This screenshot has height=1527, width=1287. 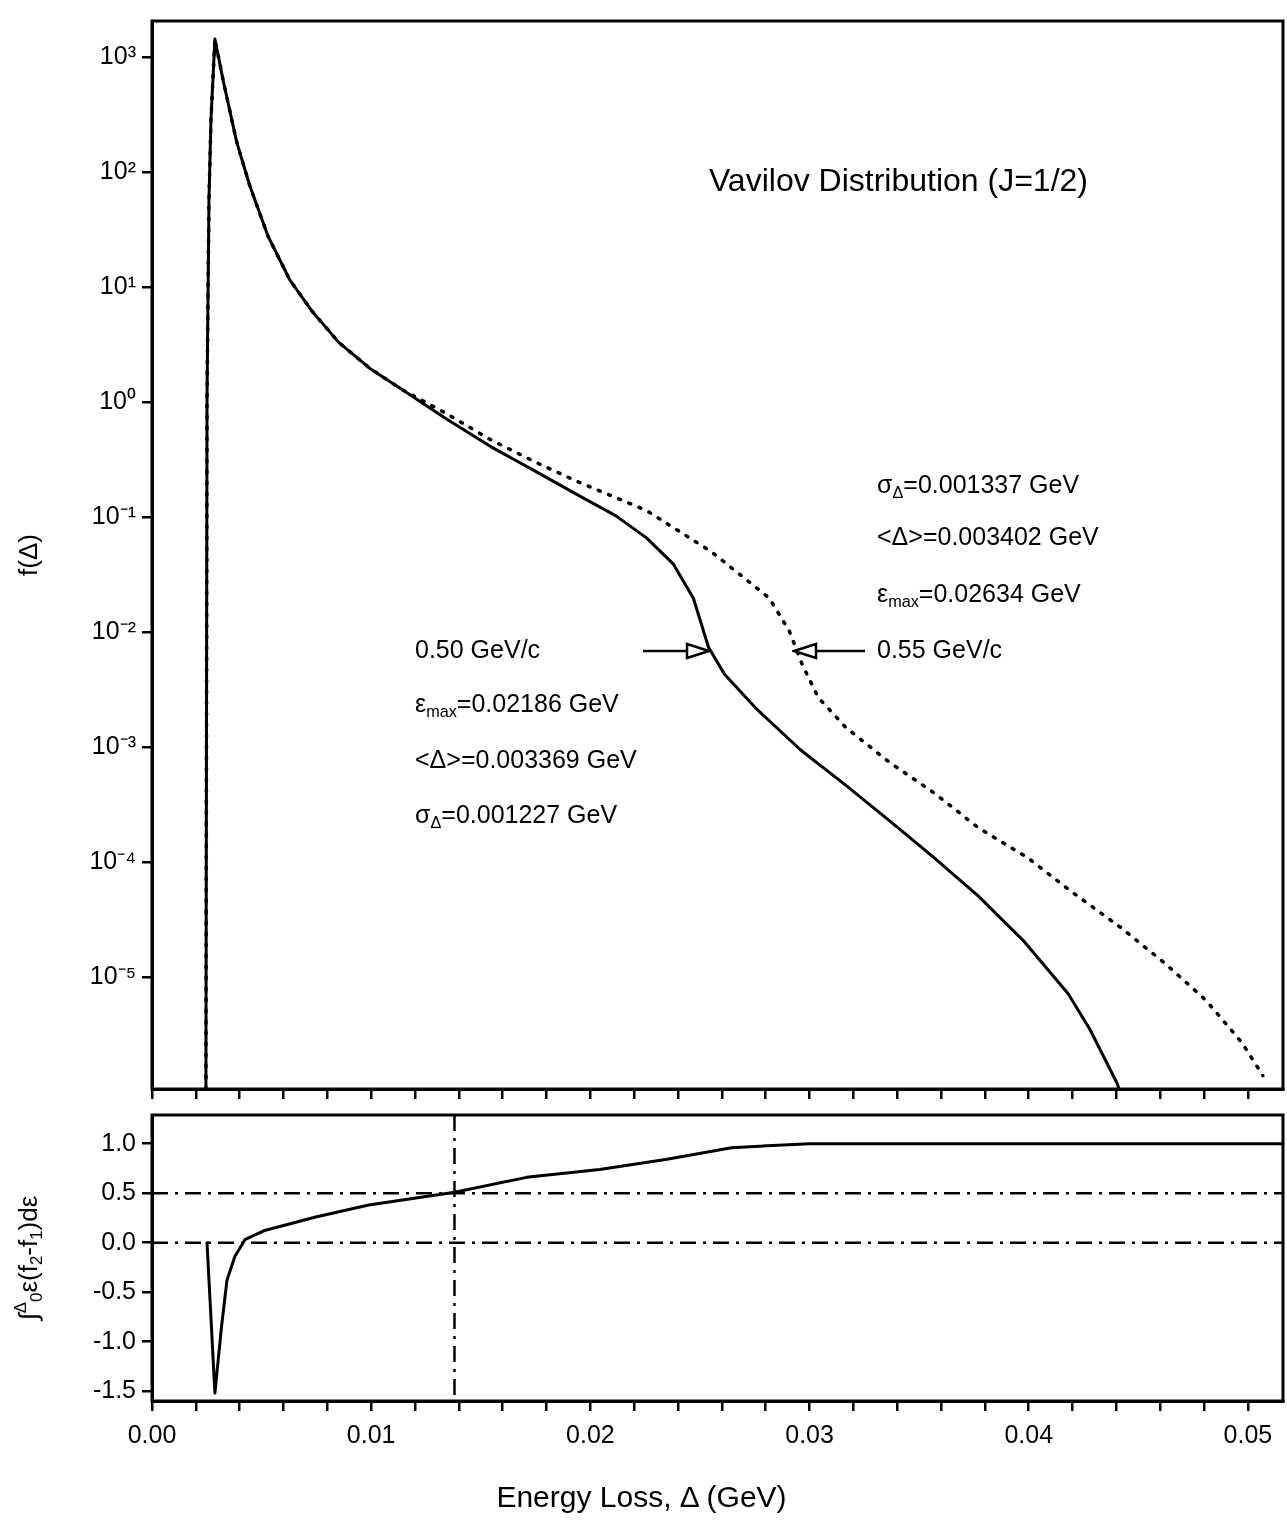 What do you see at coordinates (117, 284) in the screenshot?
I see `y-tick-label: 10¹` at bounding box center [117, 284].